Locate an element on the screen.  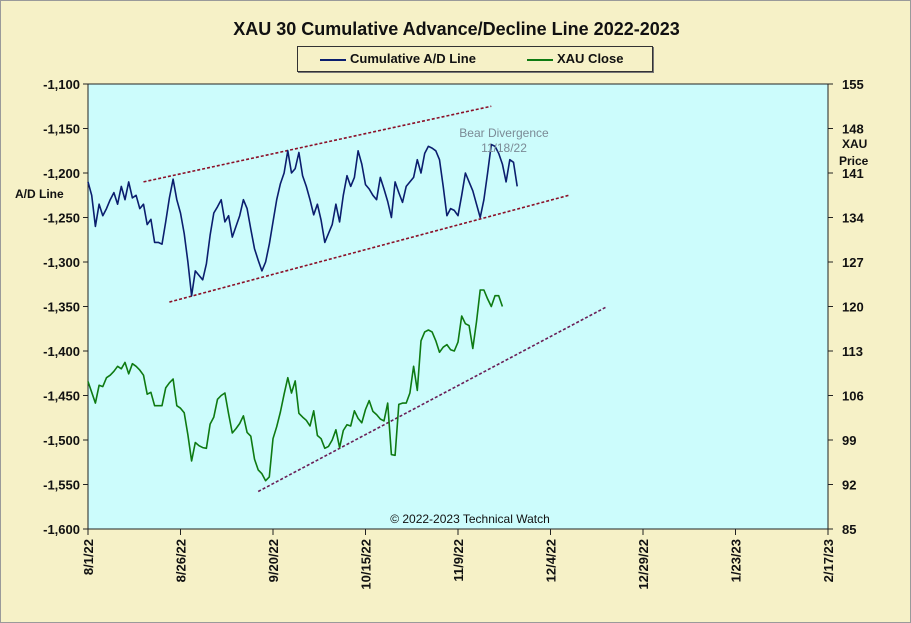
y-tick-label-left: -1,100 is located at coordinates (61, 84).